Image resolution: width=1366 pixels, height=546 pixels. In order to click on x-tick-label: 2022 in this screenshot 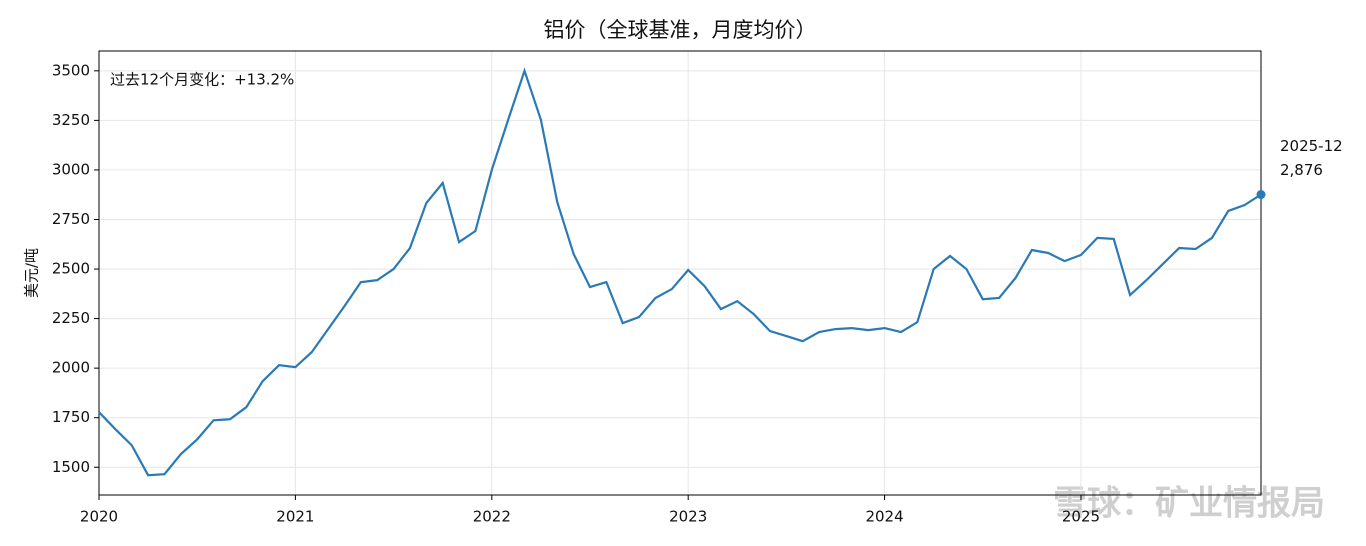, I will do `click(492, 517)`.